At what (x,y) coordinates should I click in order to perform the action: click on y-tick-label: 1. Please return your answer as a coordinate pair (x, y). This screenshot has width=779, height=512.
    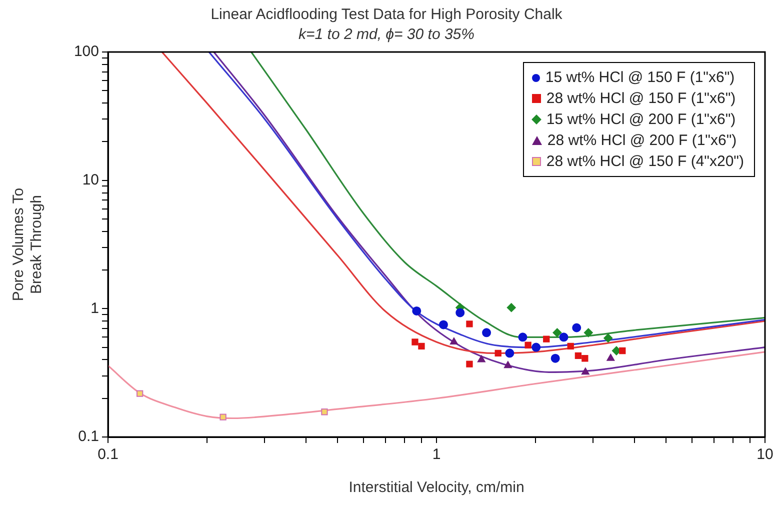
    Looking at the image, I should click on (94, 308).